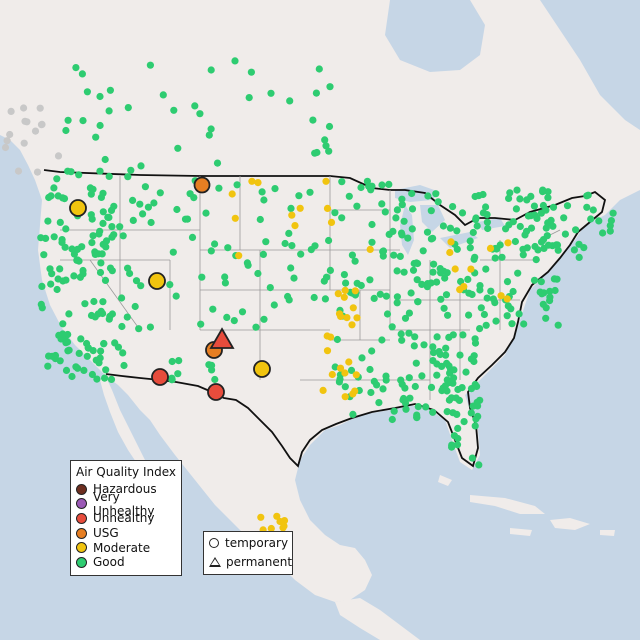  Describe the element at coordinates (128, 562) in the screenshot. I see `legend-item-good: Good` at that location.